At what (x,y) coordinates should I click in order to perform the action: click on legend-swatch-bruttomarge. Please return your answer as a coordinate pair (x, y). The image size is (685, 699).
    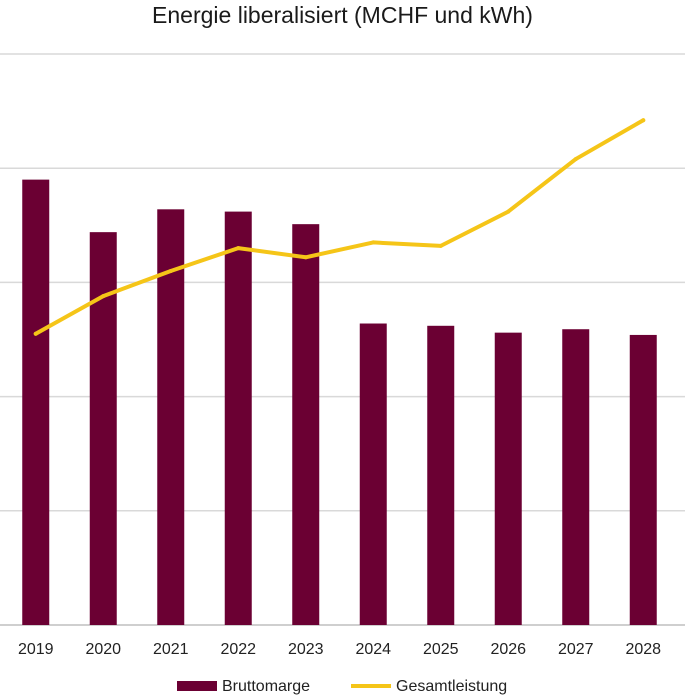
    Looking at the image, I should click on (197, 686).